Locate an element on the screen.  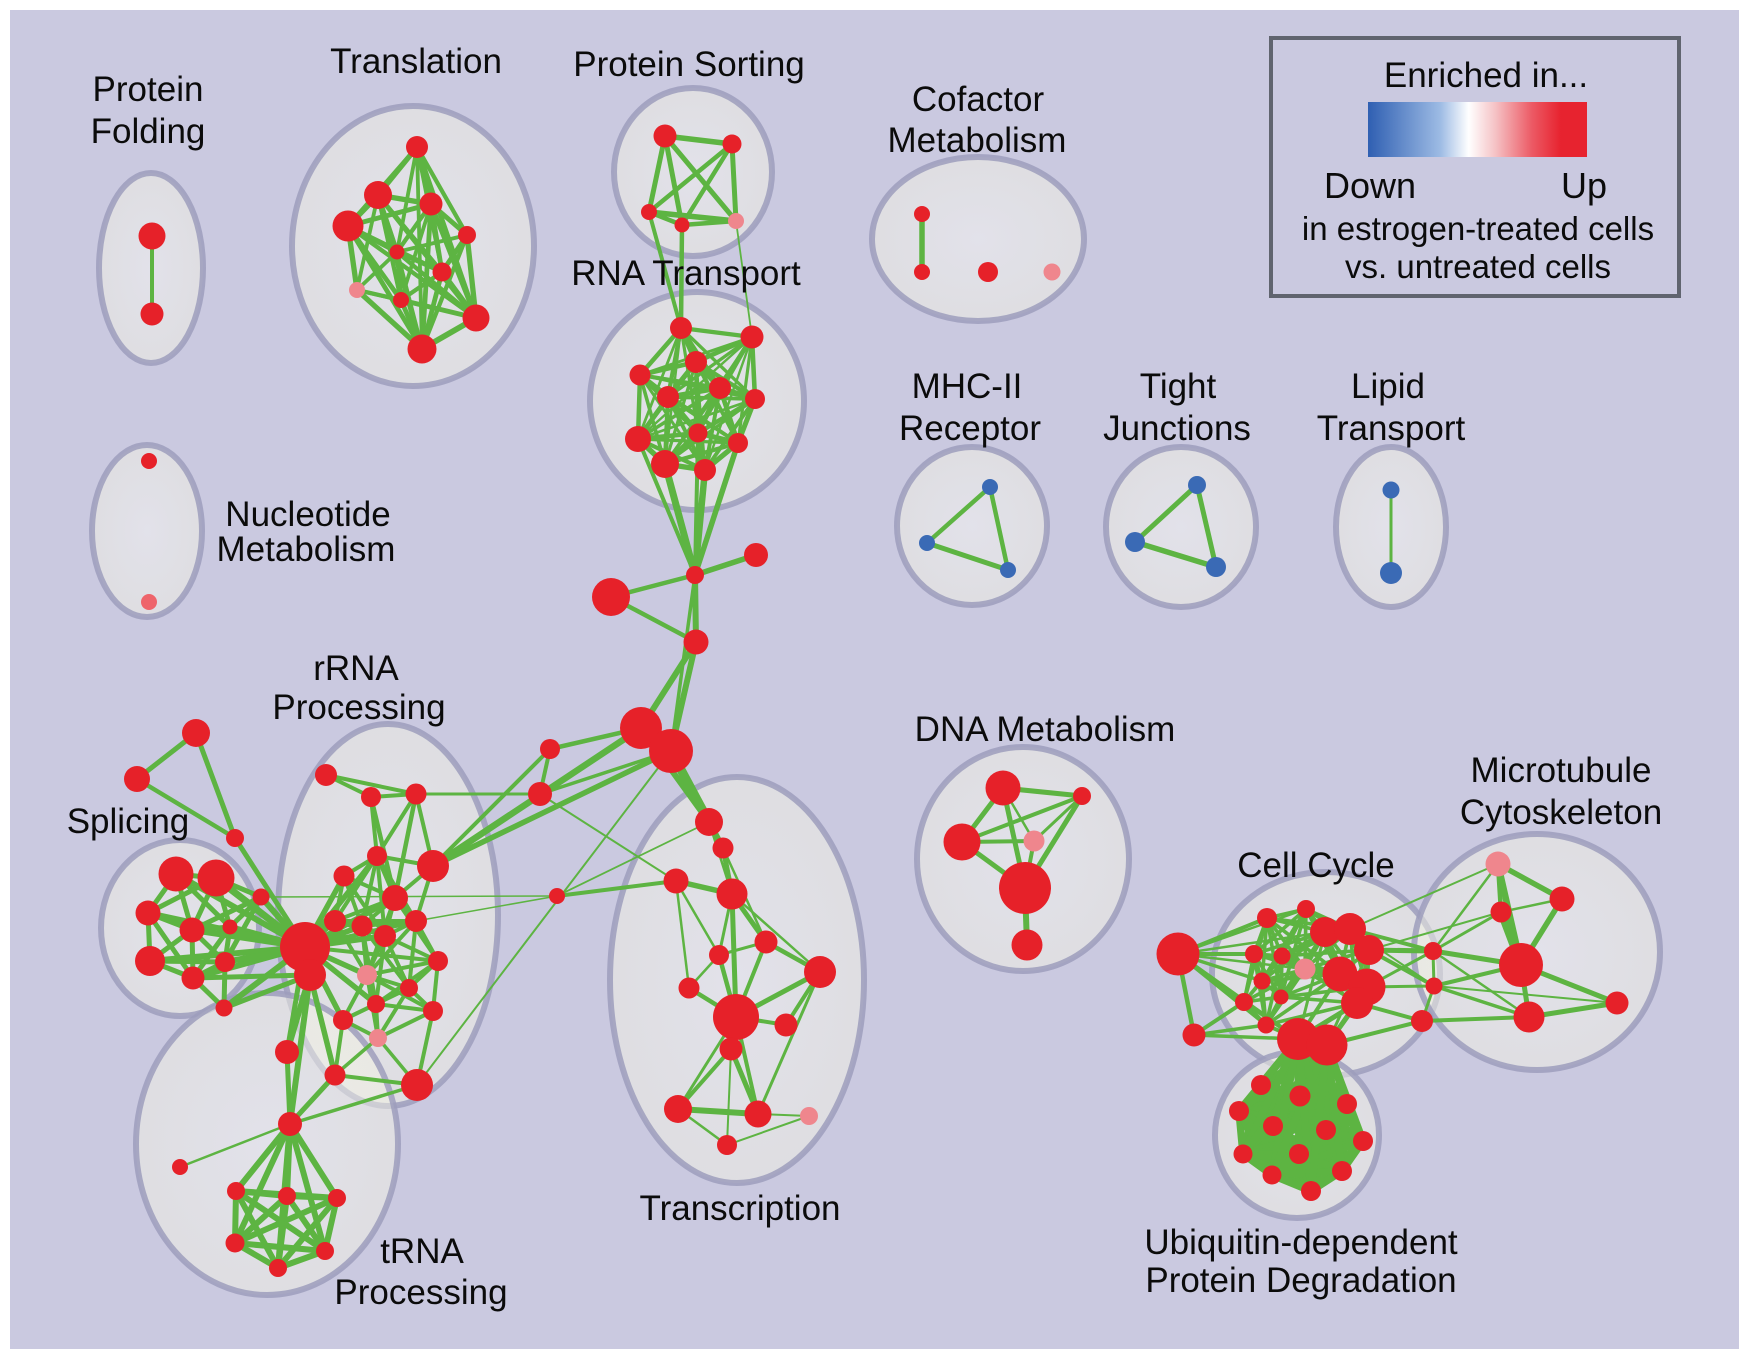
svg-text: Down is located at coordinates (1370, 185).